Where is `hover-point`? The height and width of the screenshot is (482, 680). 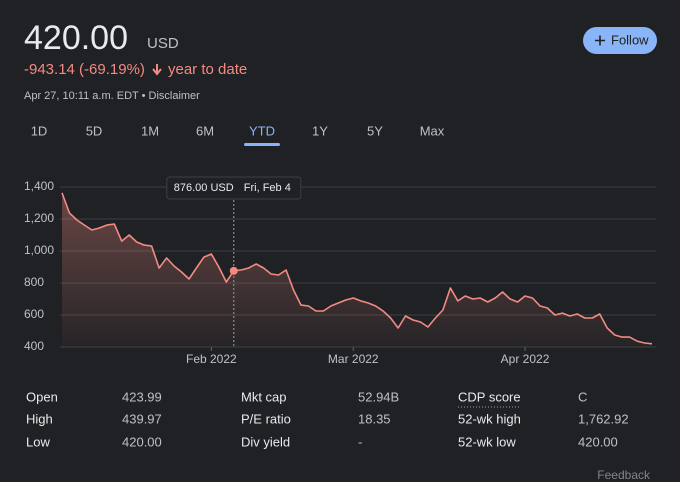 hover-point is located at coordinates (233, 270).